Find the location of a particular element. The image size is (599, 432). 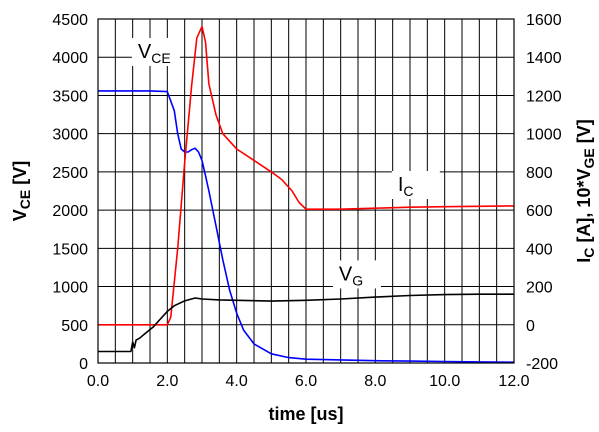

annotation-bg-ic is located at coordinates (415, 185).